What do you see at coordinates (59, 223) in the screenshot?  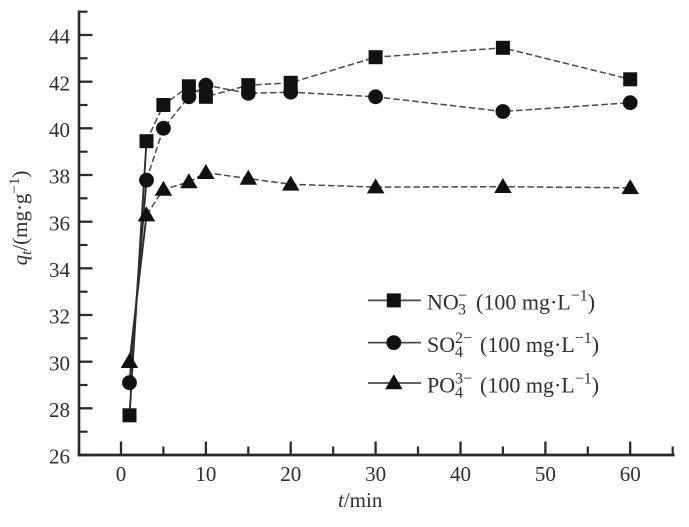 I see `svg-text: 36` at bounding box center [59, 223].